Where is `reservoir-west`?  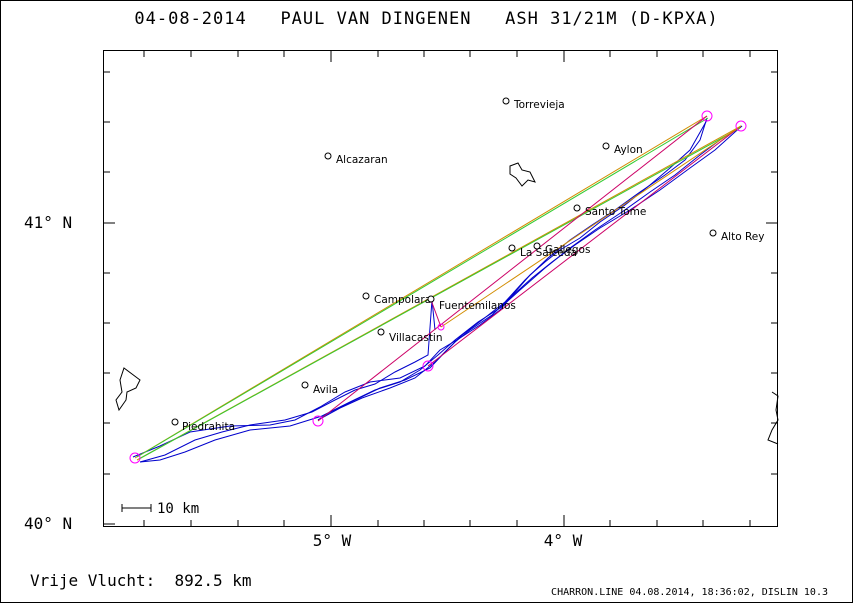 reservoir-west is located at coordinates (128, 389).